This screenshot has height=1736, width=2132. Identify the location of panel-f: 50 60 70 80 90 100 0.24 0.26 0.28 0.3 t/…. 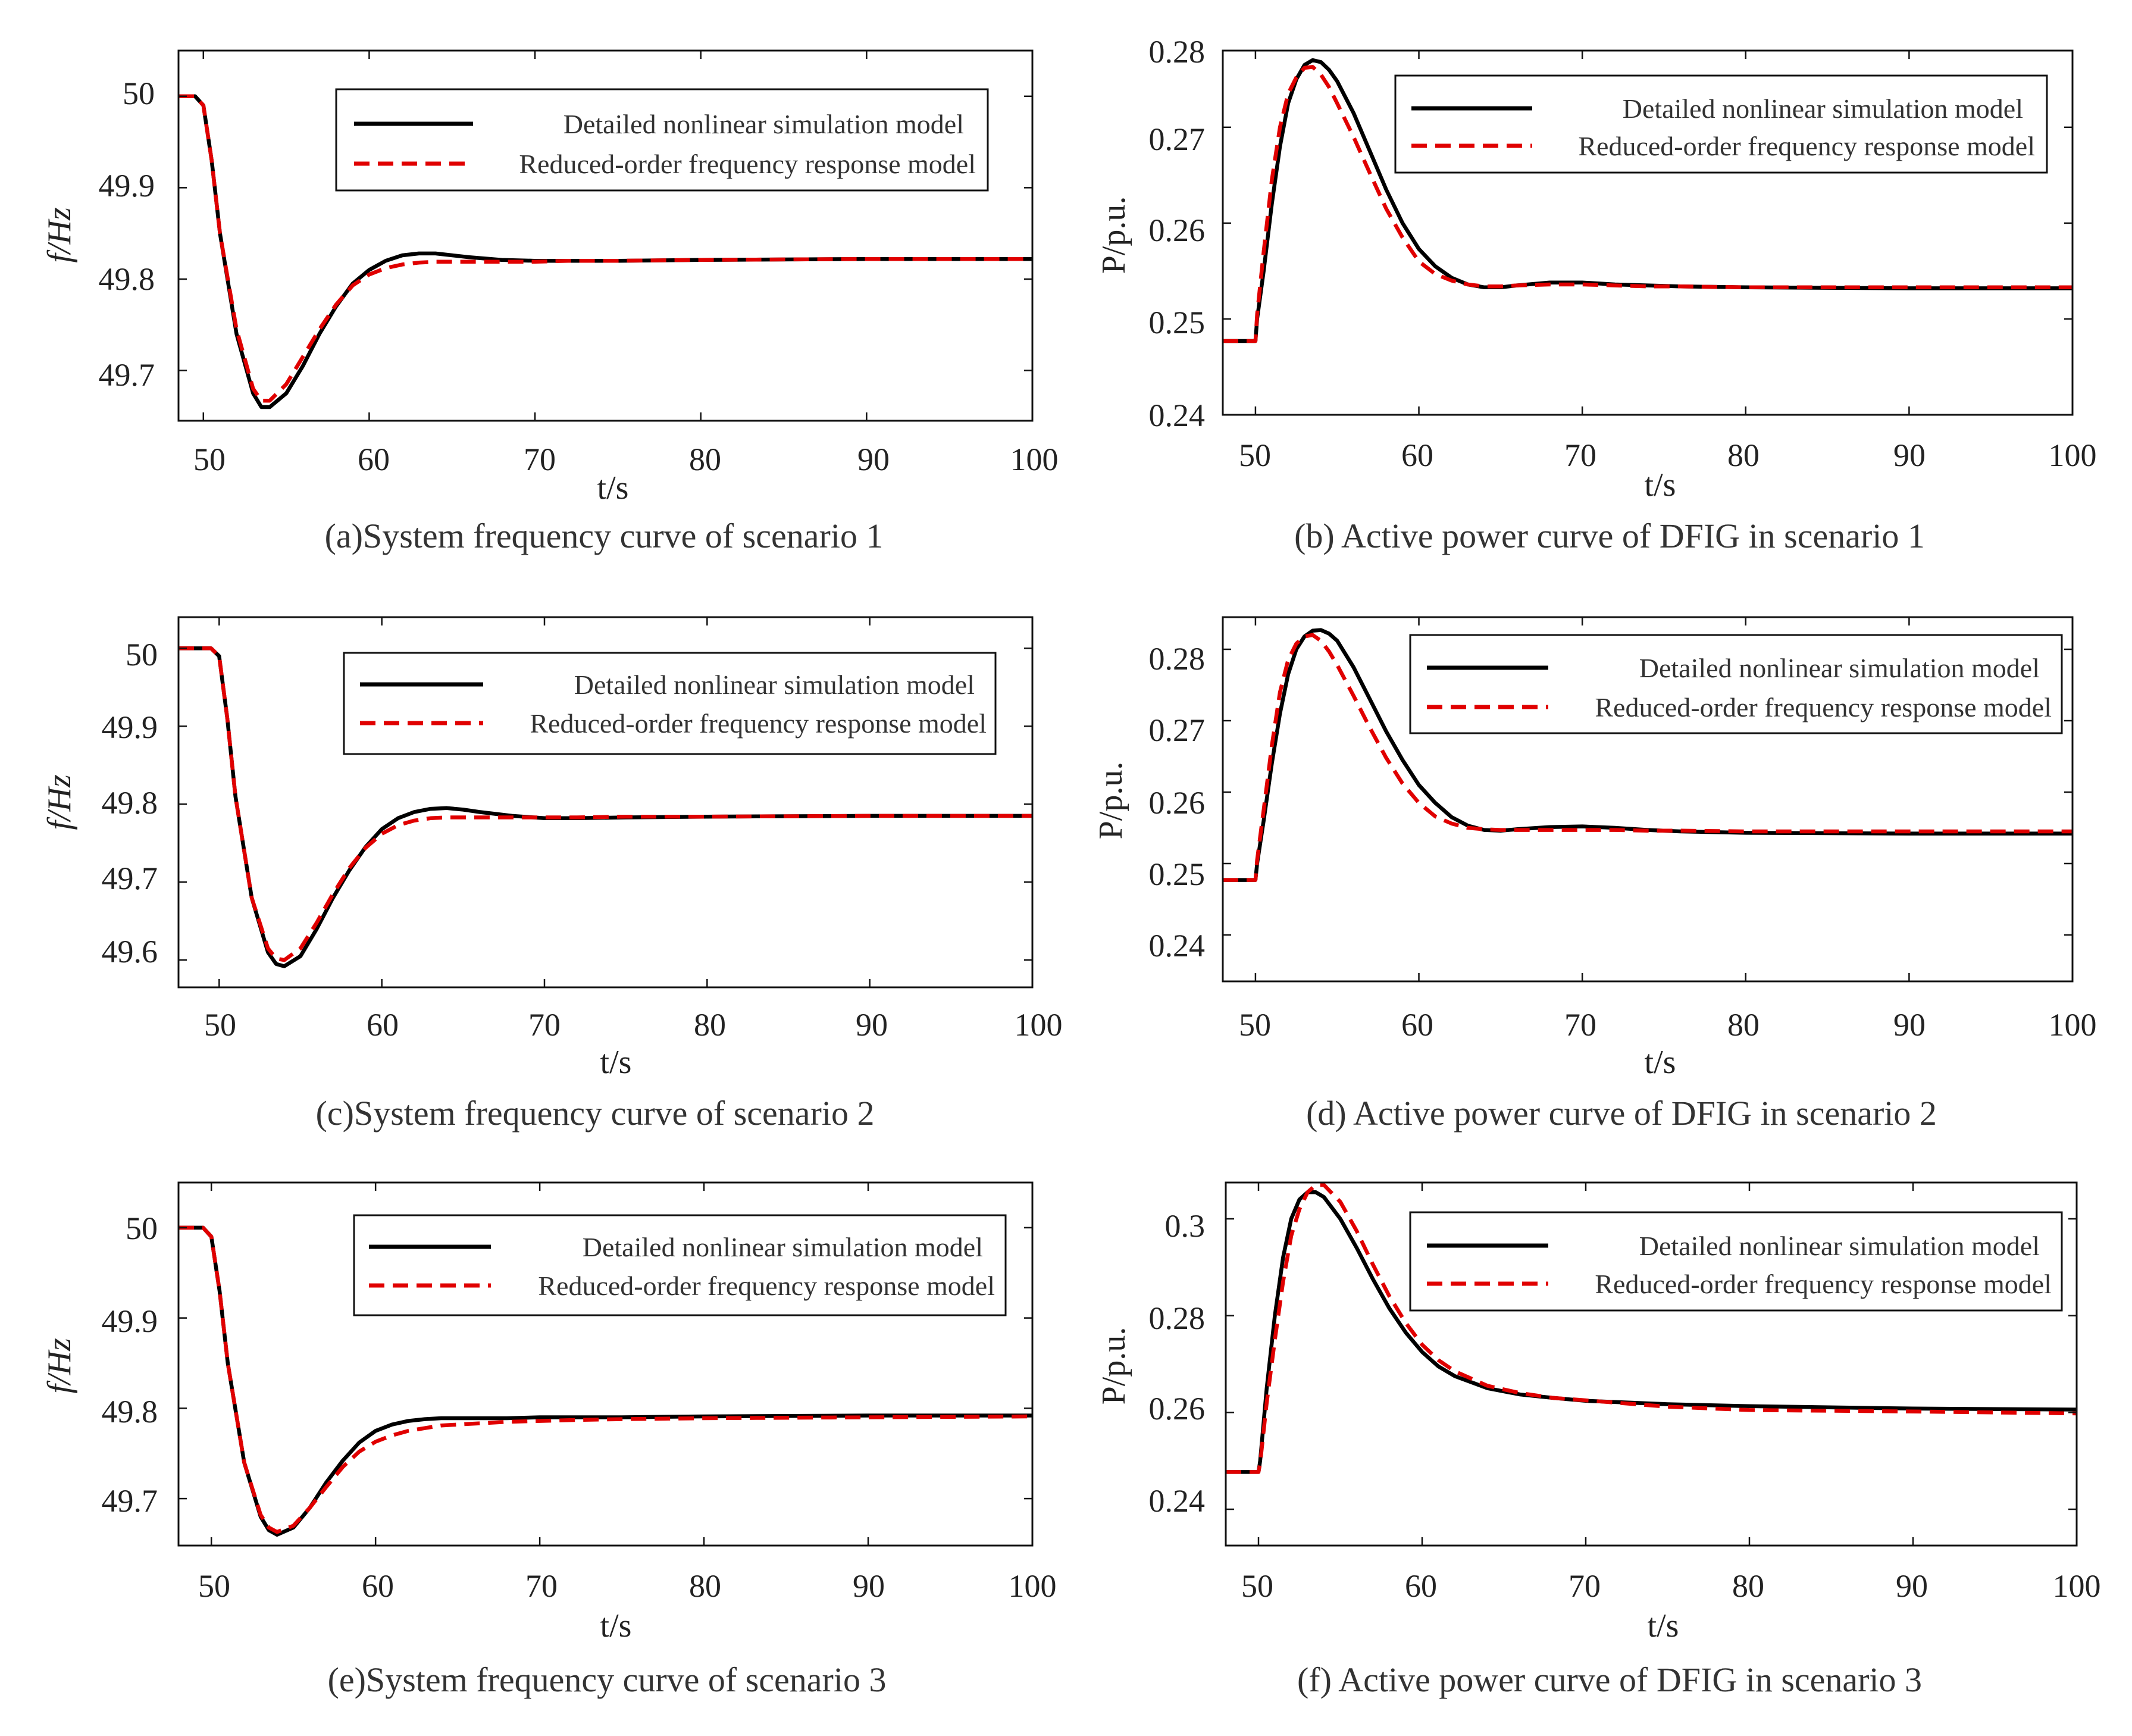
(1598, 1440).